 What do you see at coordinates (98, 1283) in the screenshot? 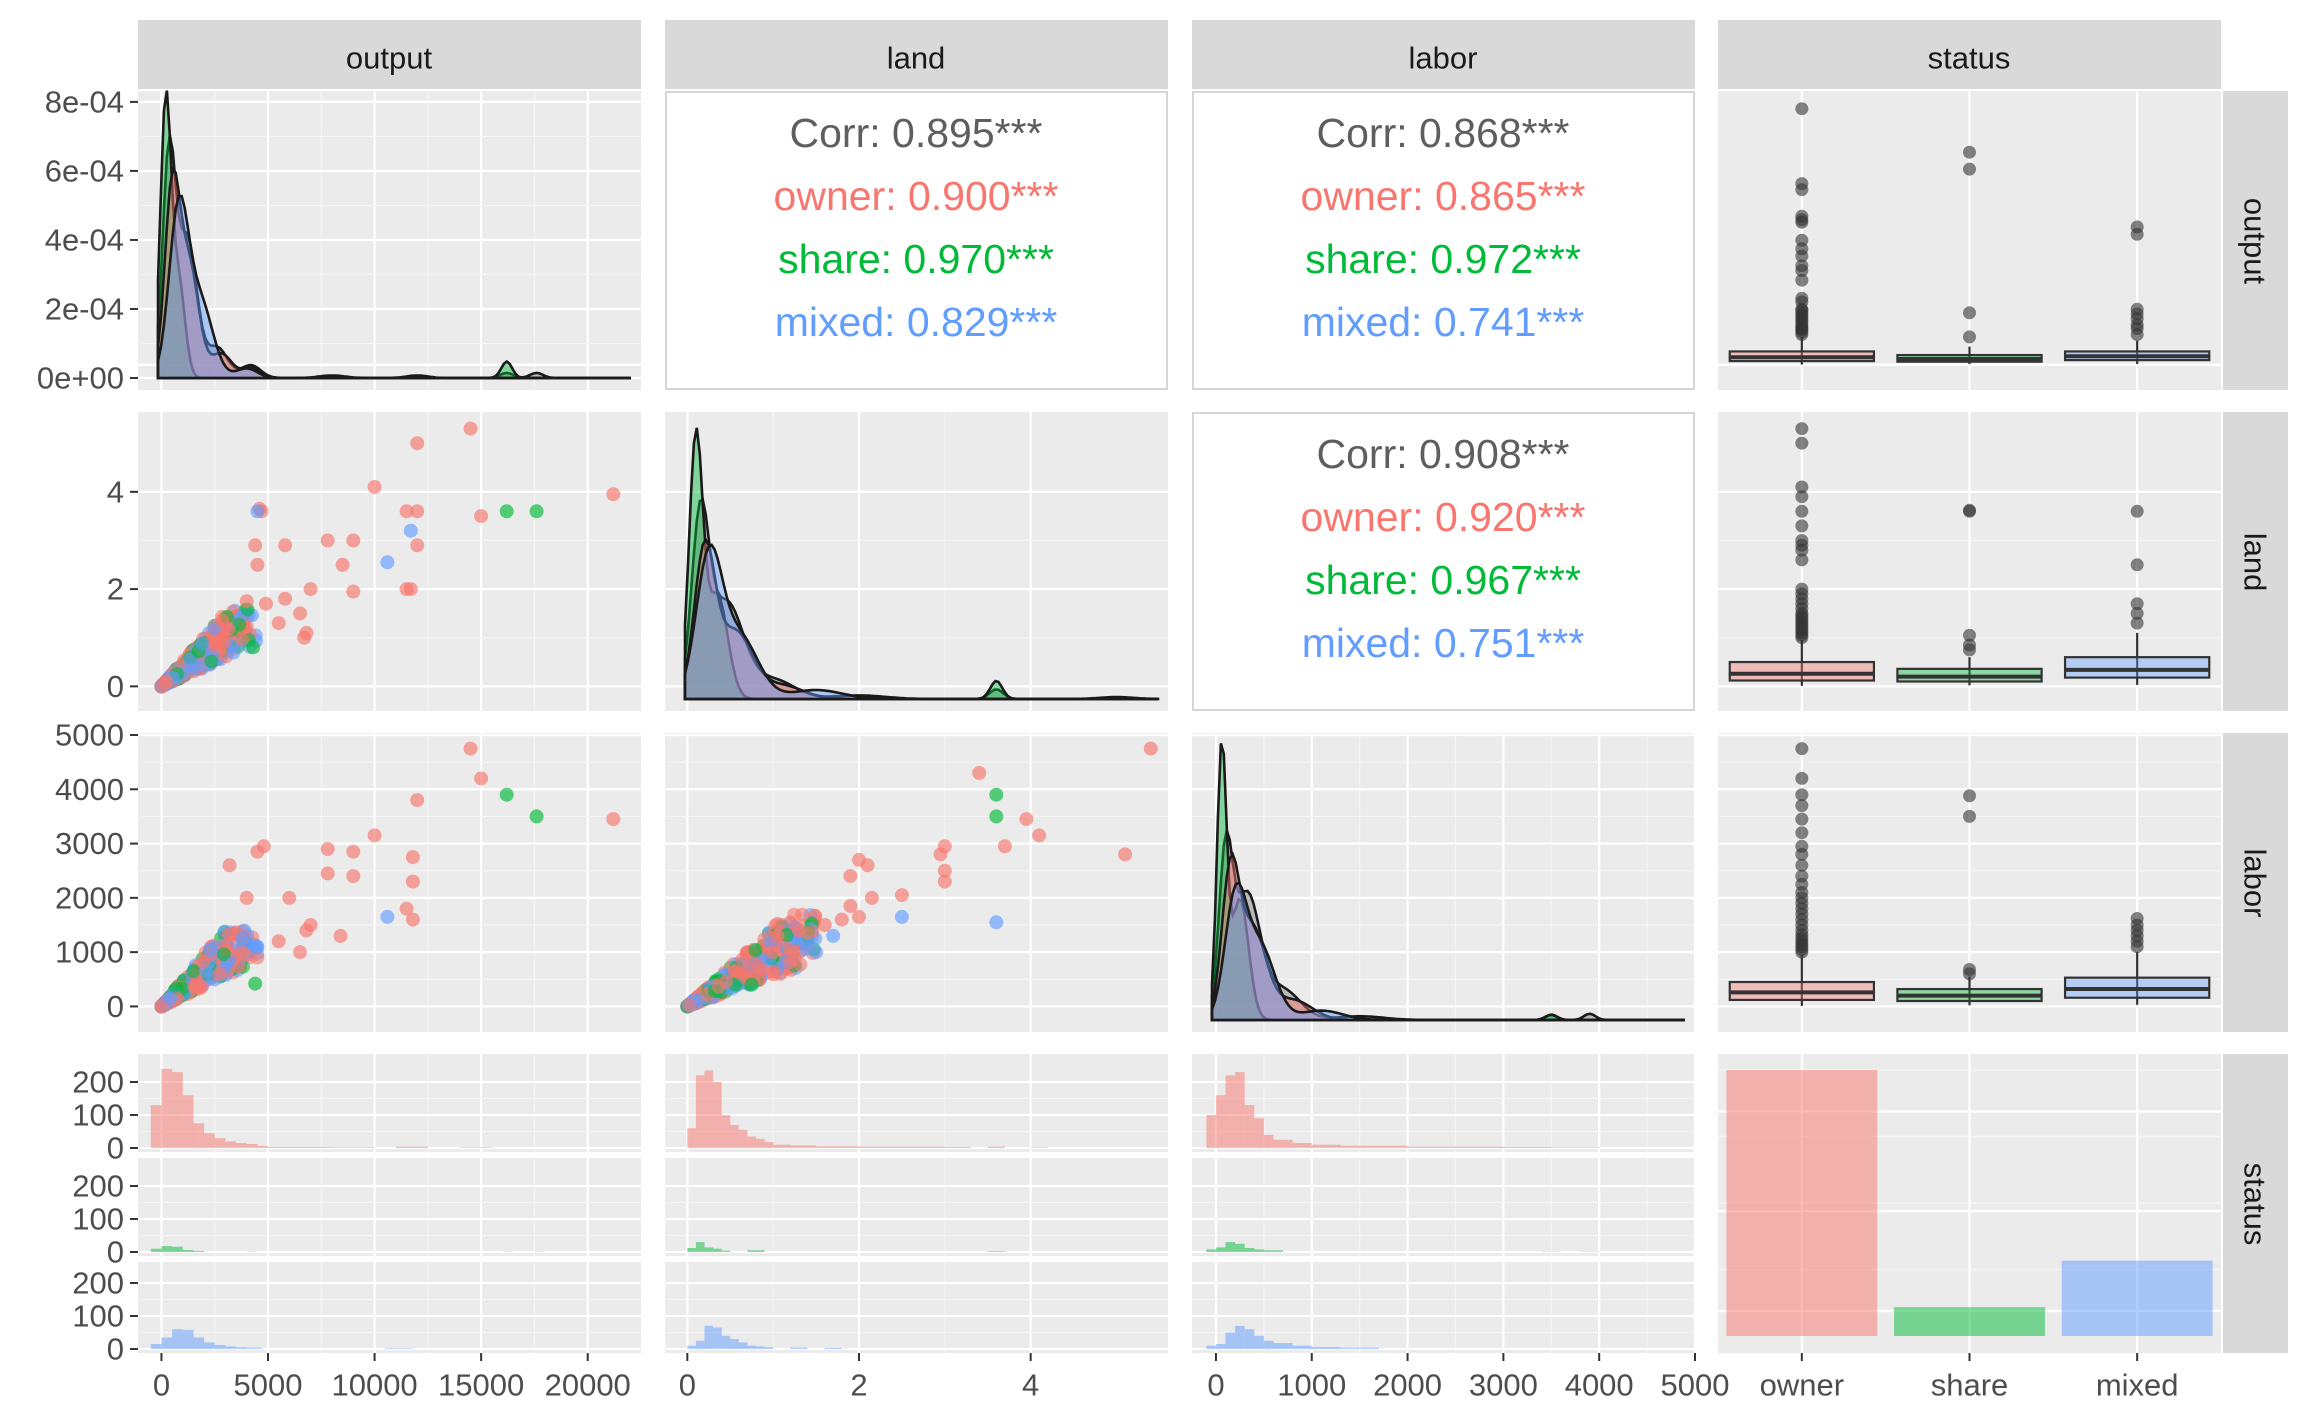
I see `y-tick-label-count: 200` at bounding box center [98, 1283].